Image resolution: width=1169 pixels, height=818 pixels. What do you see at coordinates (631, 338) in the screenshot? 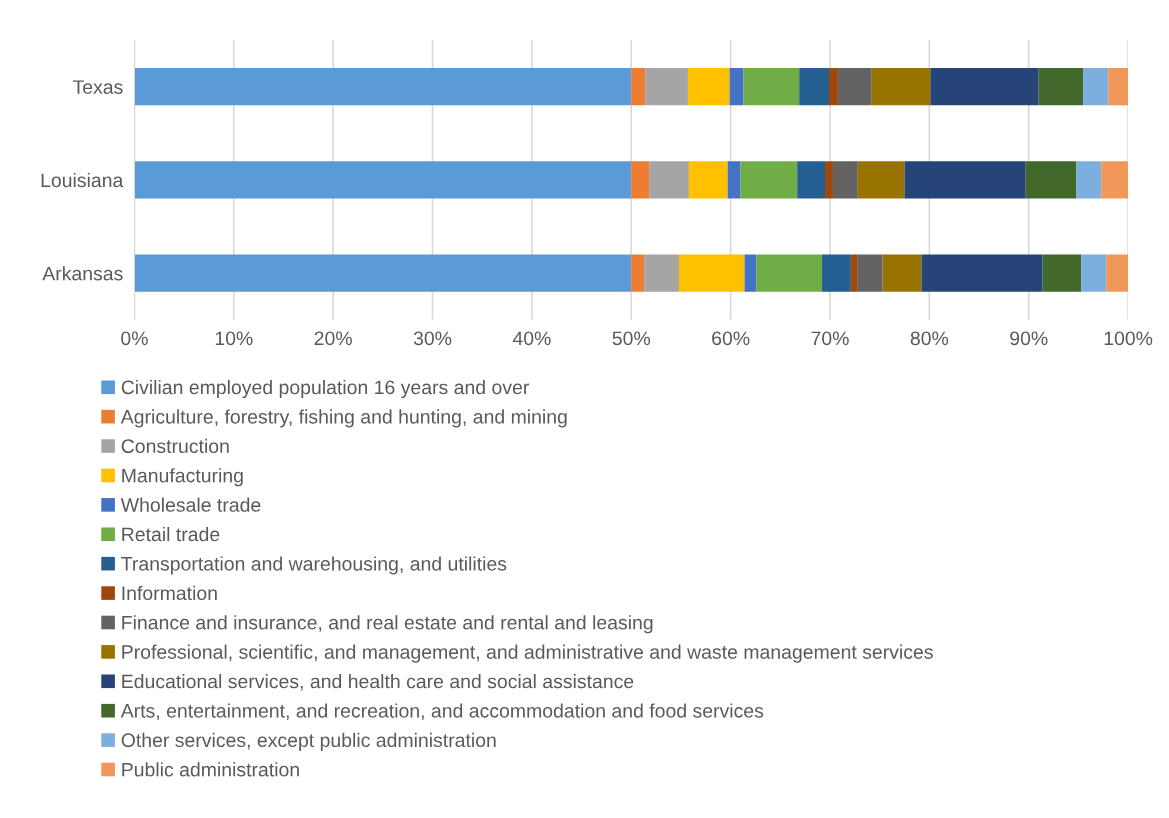
I see `x-tick-label: 50%` at bounding box center [631, 338].